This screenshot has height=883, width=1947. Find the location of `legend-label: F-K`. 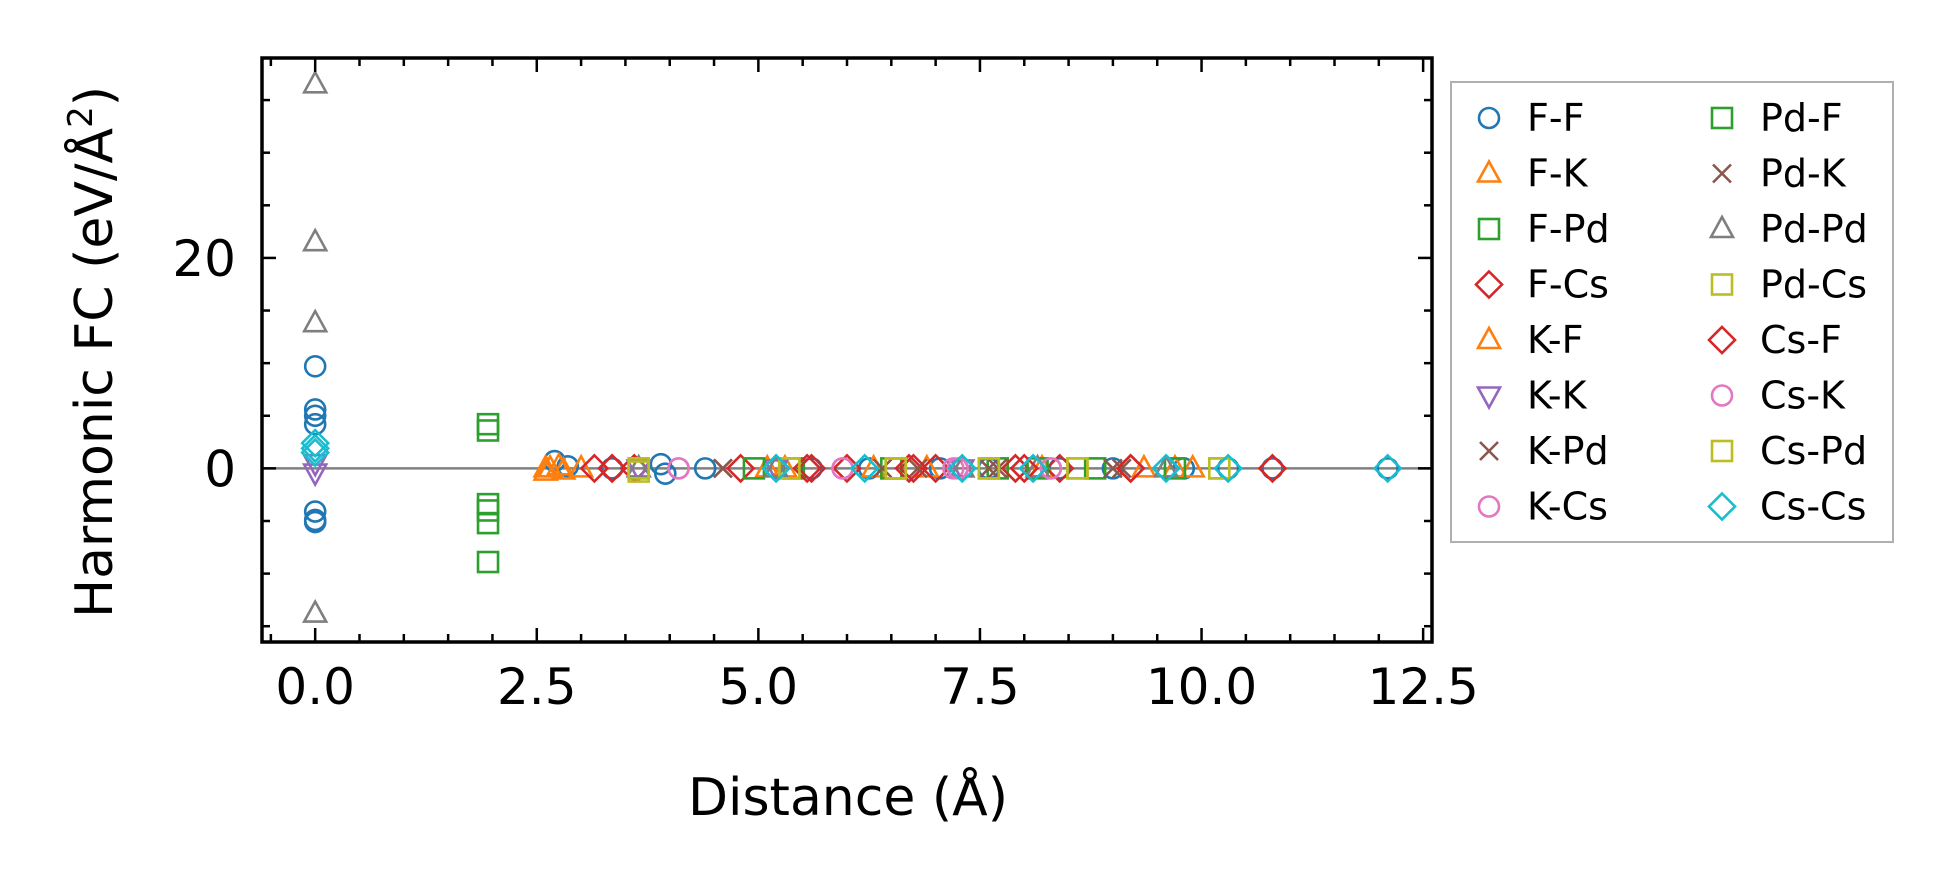

legend-label: F-K is located at coordinates (1558, 174).